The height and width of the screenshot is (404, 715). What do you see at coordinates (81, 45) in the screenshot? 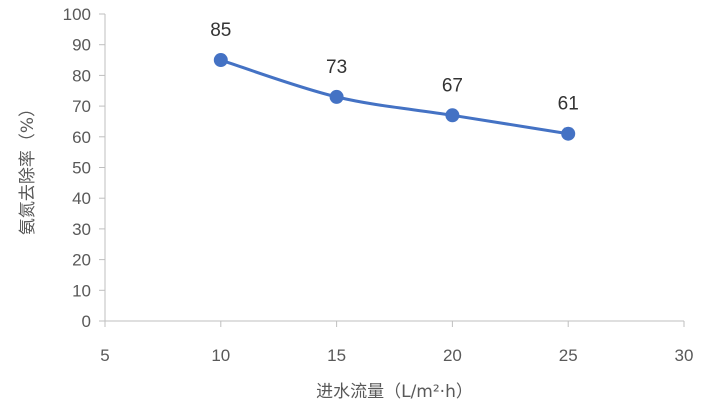
I see `y-tick-label: 90` at bounding box center [81, 45].